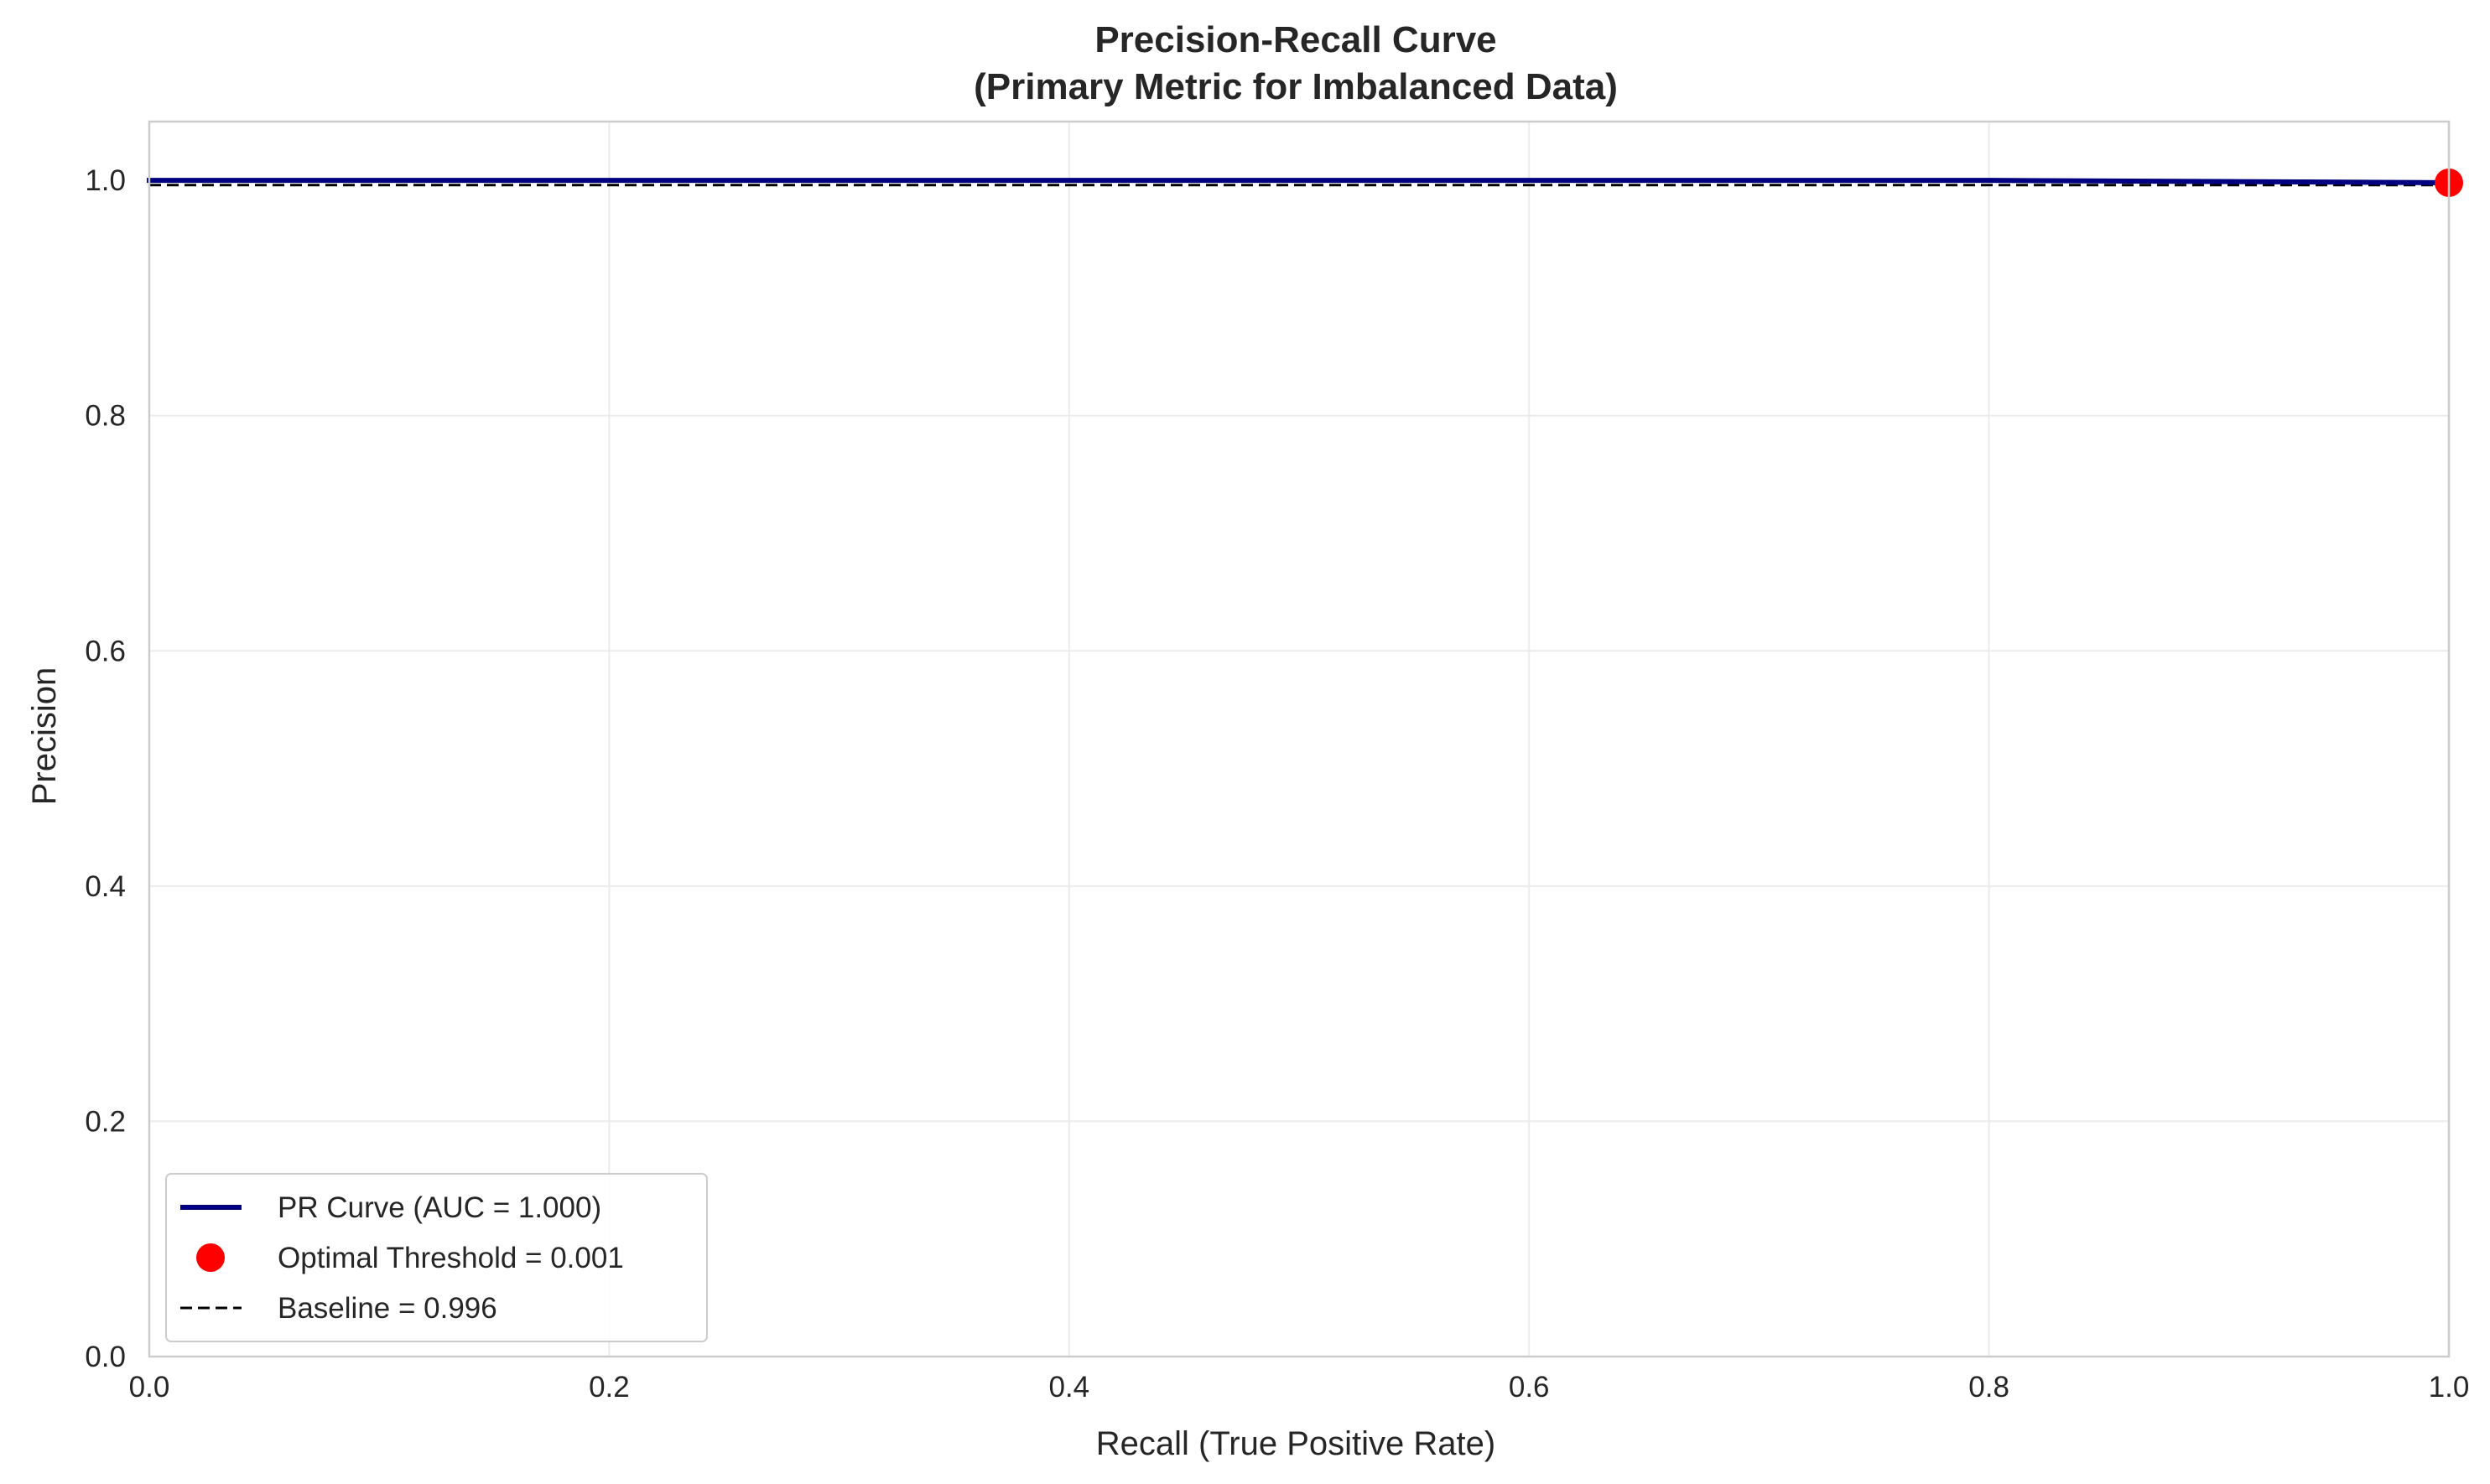 Image resolution: width=2490 pixels, height=1484 pixels. I want to click on x-axis-label: Recall (True Positive Rate), so click(1295, 1443).